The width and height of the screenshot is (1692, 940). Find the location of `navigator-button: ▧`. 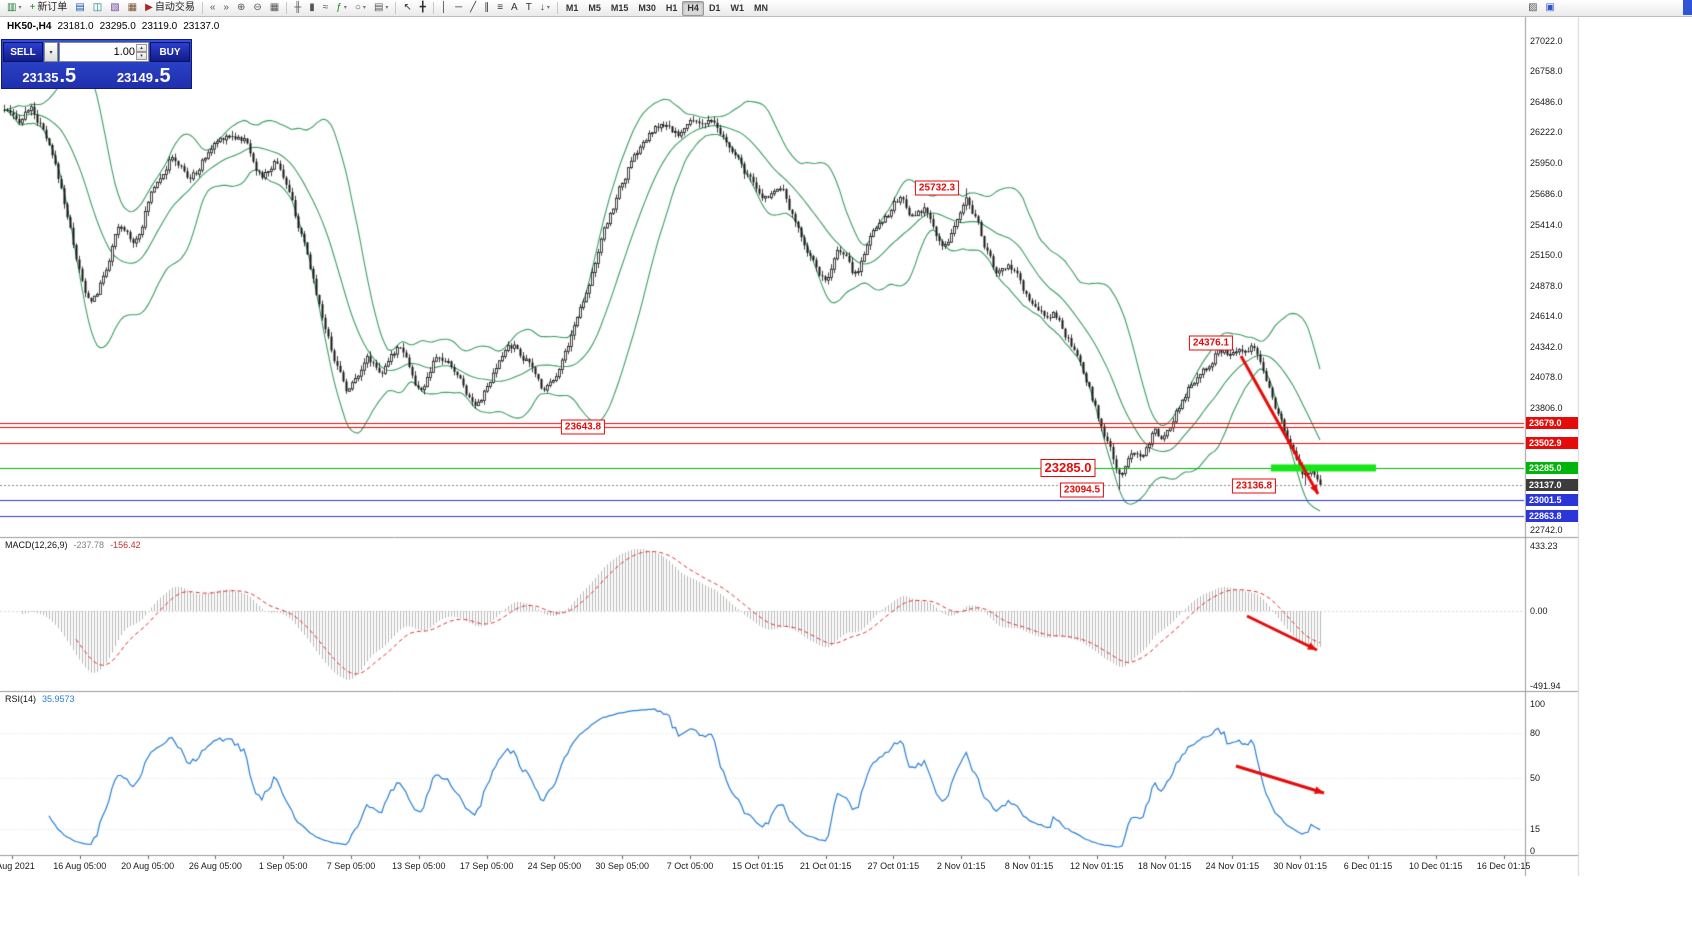

navigator-button: ▧ is located at coordinates (114, 8).